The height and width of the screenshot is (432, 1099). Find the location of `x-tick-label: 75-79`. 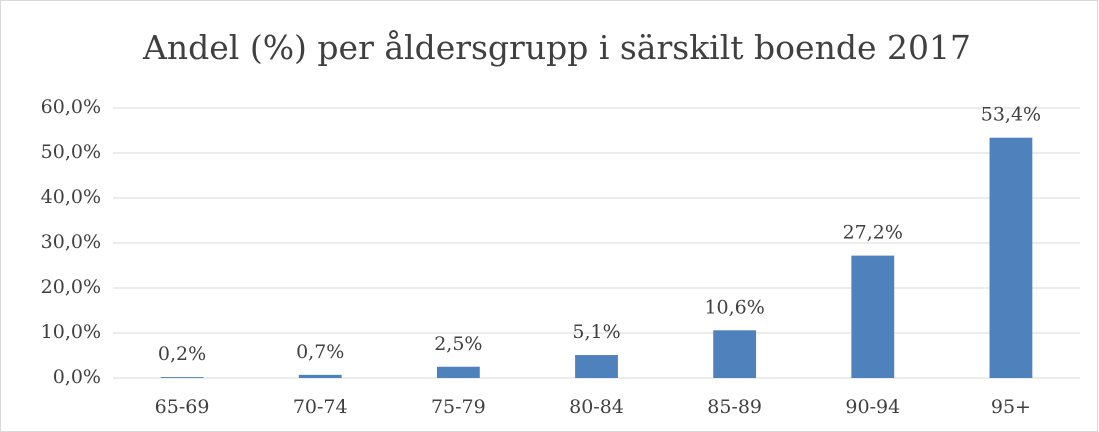

x-tick-label: 75-79 is located at coordinates (458, 407).